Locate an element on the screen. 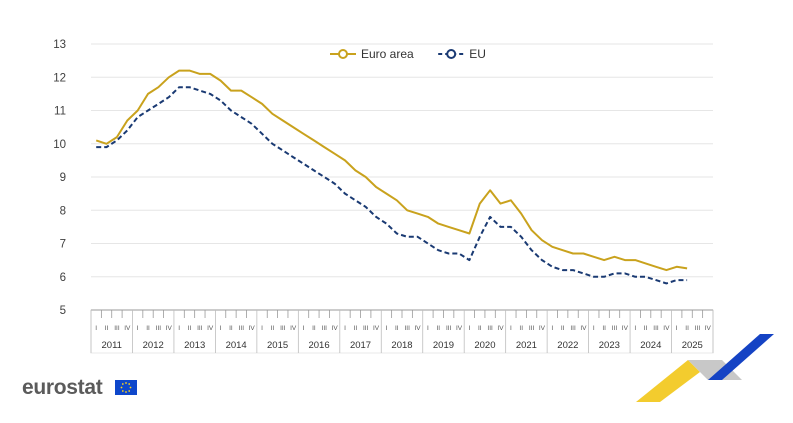 Image resolution: width=793 pixels, height=423 pixels. y-tick-label: 9 is located at coordinates (63, 178).